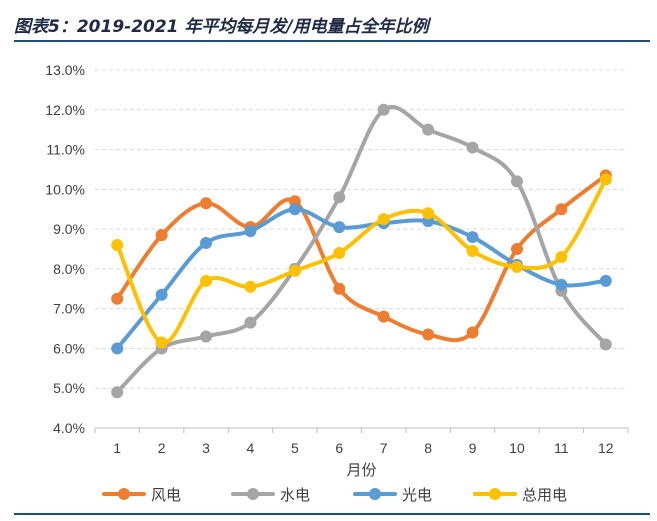  Describe the element at coordinates (332, 514) in the screenshot. I see `bottom-divider` at that location.